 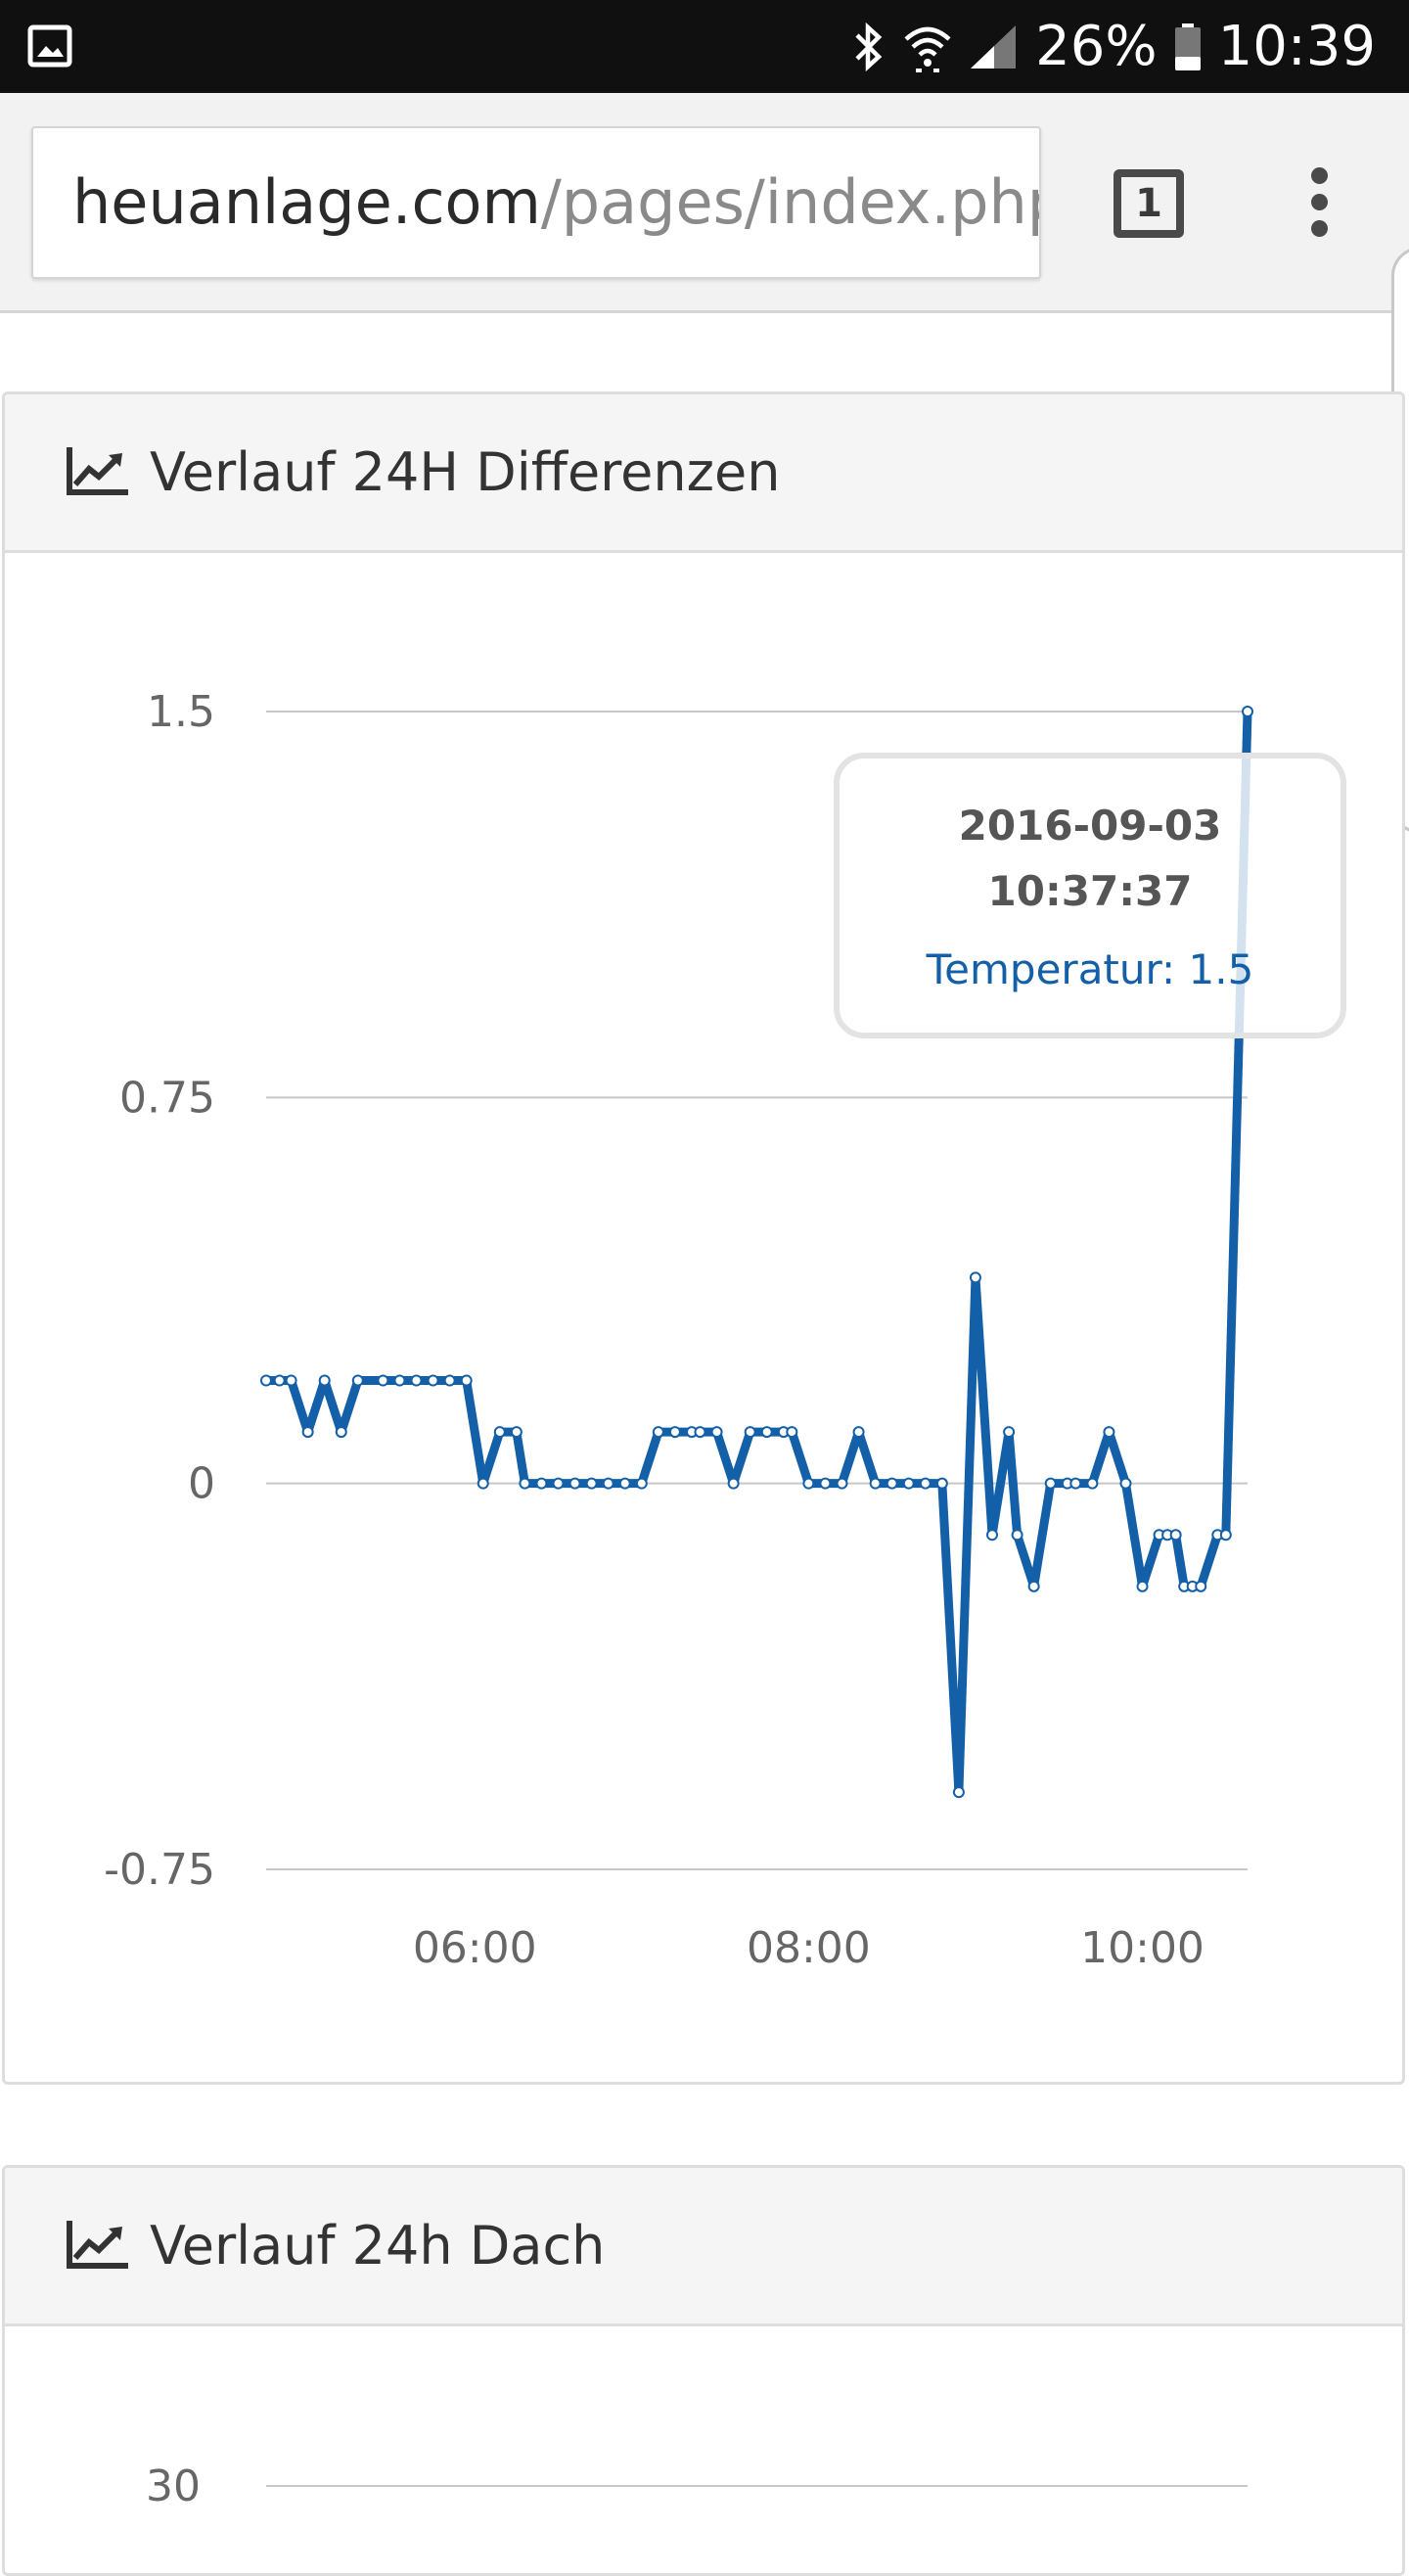 What do you see at coordinates (1149, 203) in the screenshot?
I see `tab-switcher-button: 1` at bounding box center [1149, 203].